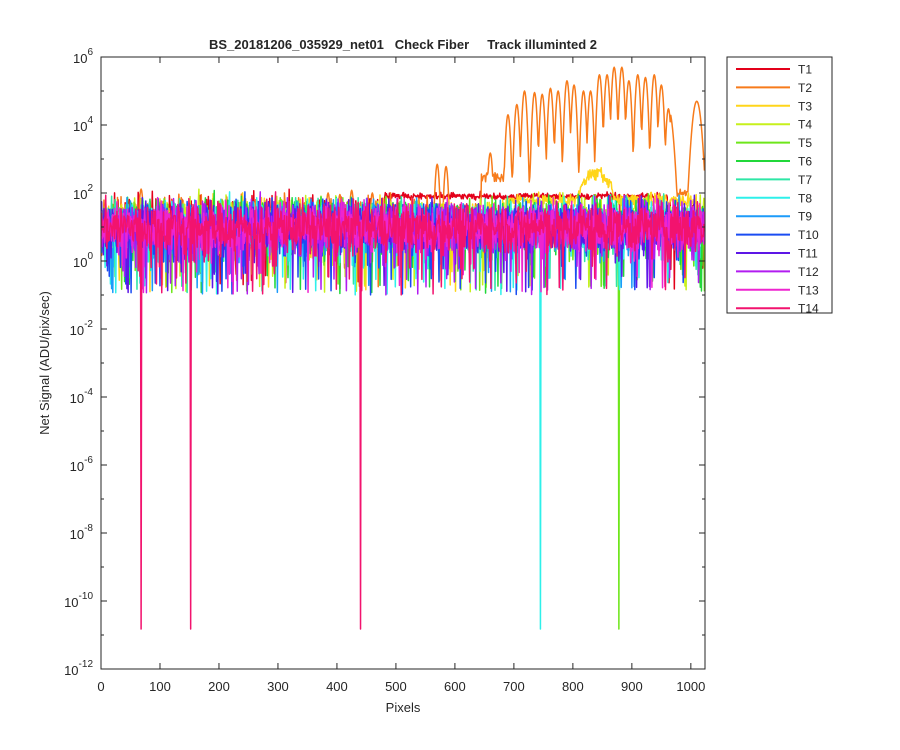  What do you see at coordinates (805, 106) in the screenshot?
I see `legend-label-t3: T3` at bounding box center [805, 106].